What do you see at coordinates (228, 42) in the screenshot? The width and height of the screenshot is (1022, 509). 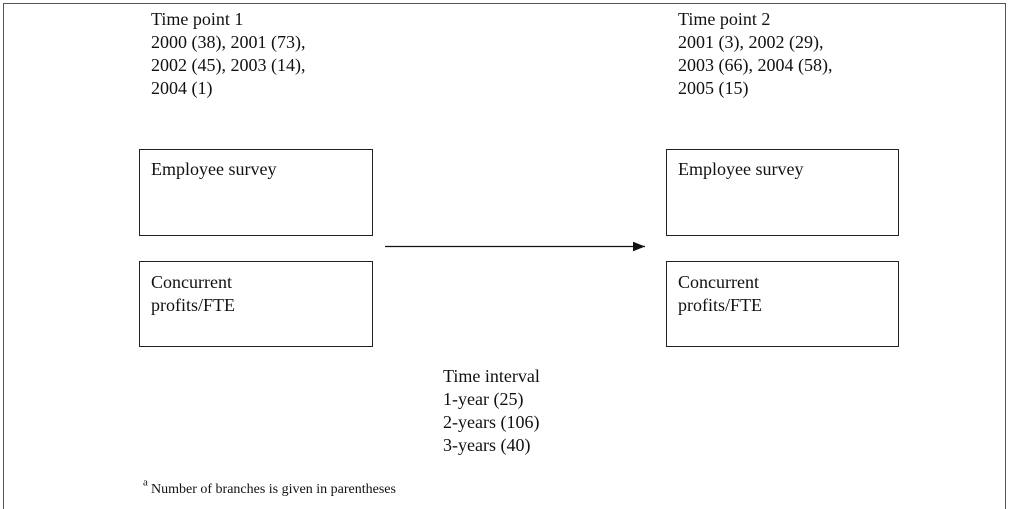 I see `time-point-1-line: 2000 (38), 2001 (73),` at bounding box center [228, 42].